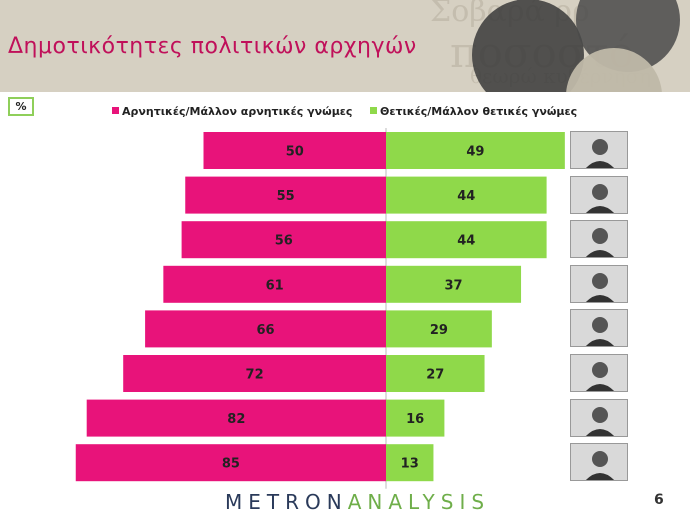  I want to click on brand-part1: METRON, so click(286, 502).